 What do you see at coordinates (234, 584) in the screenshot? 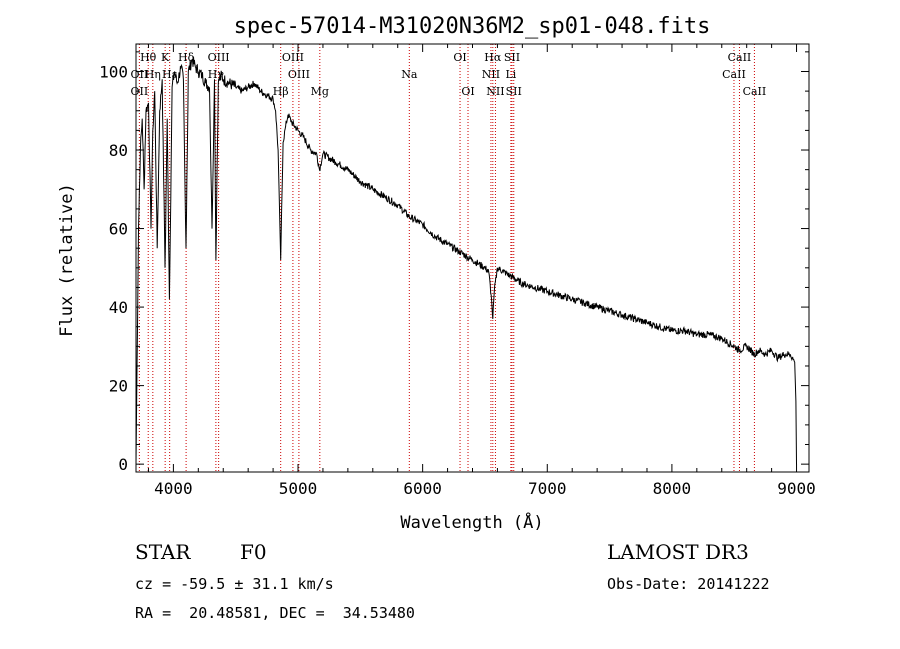
I see `redshift-cz: cz = -59.5 ± 31.1 km/s` at bounding box center [234, 584].